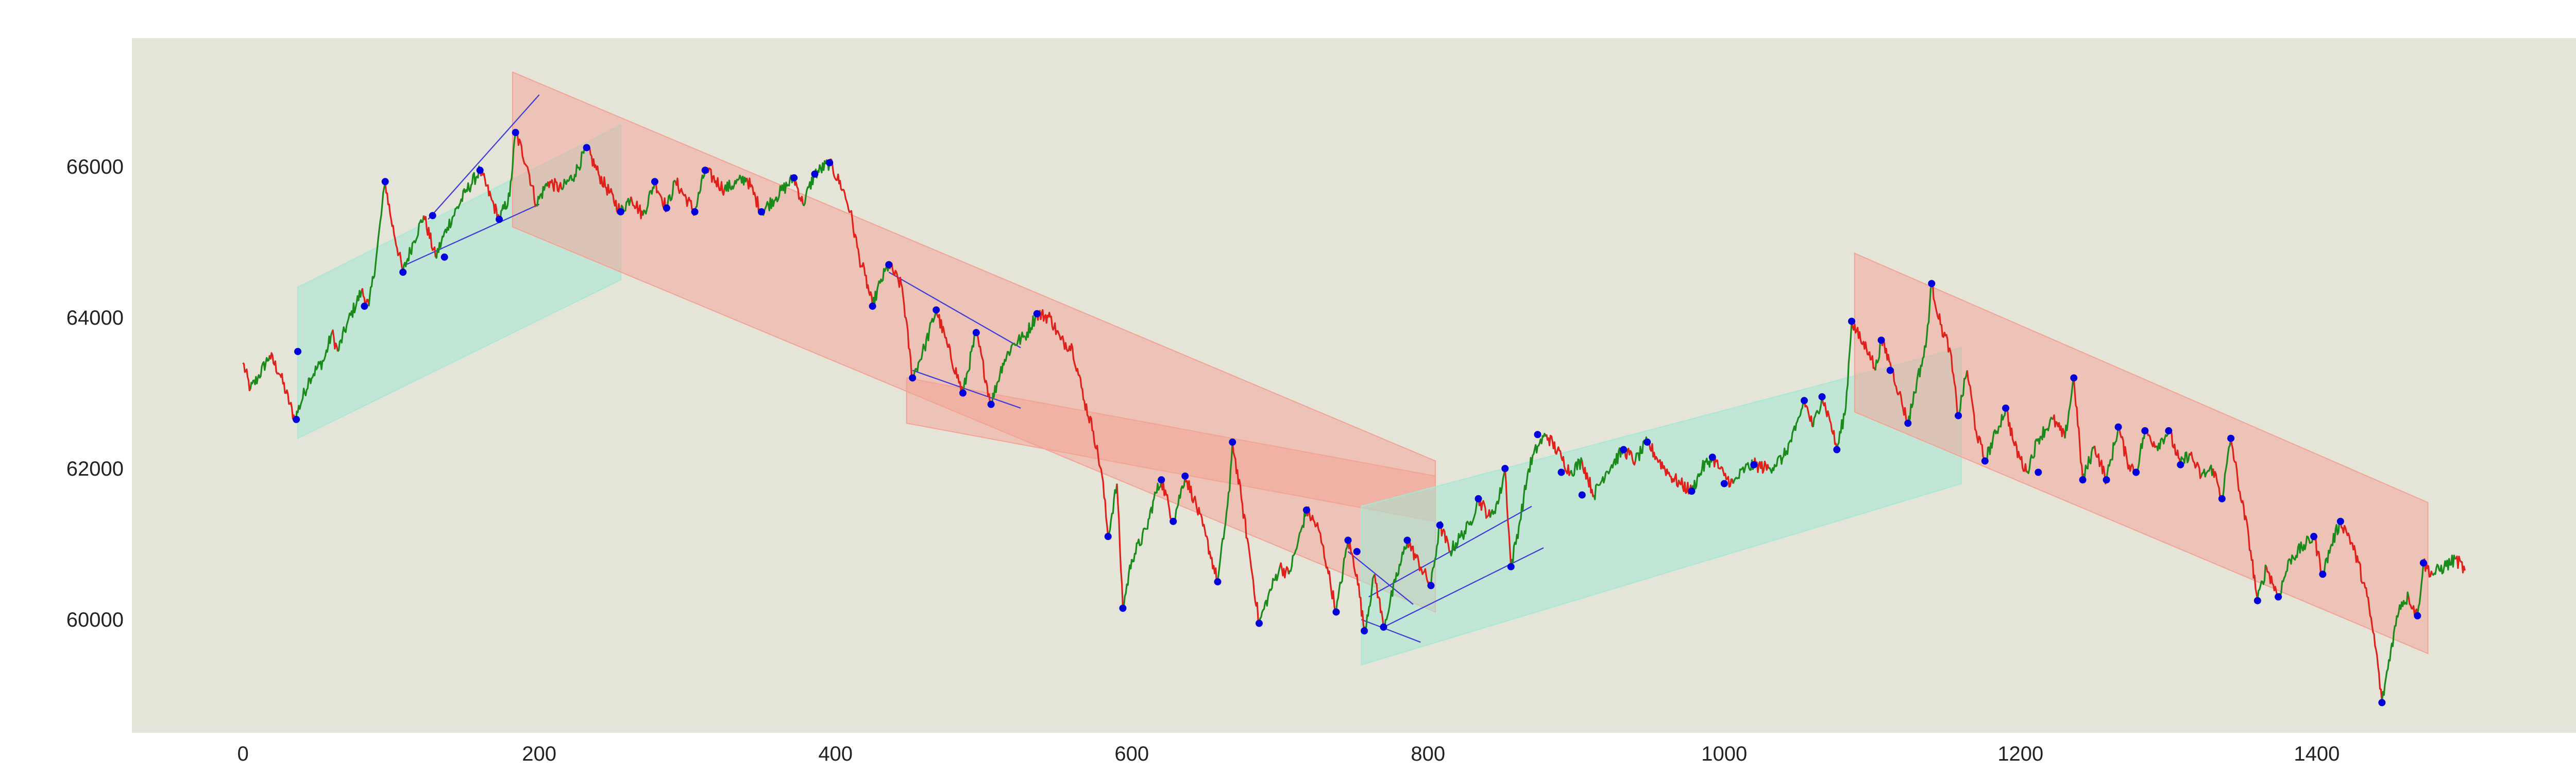 The image size is (2576, 773). I want to click on x-tick-label: 1200, so click(2020, 754).